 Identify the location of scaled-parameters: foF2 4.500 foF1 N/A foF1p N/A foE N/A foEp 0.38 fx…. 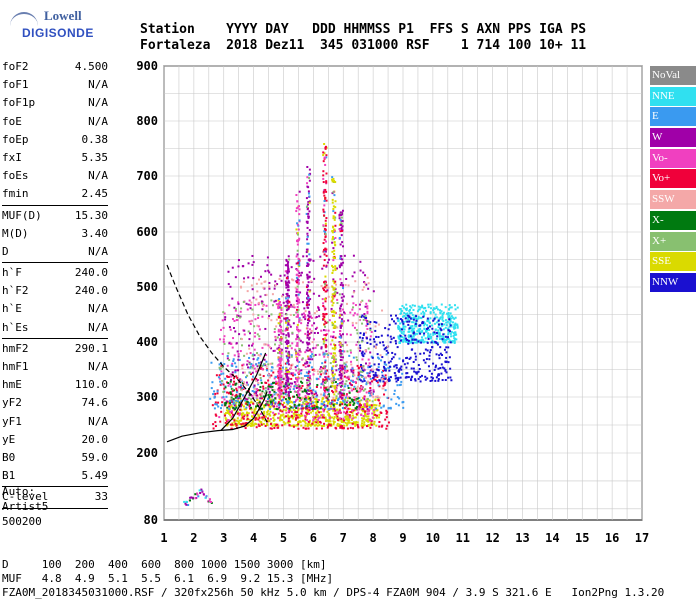
(55, 284).